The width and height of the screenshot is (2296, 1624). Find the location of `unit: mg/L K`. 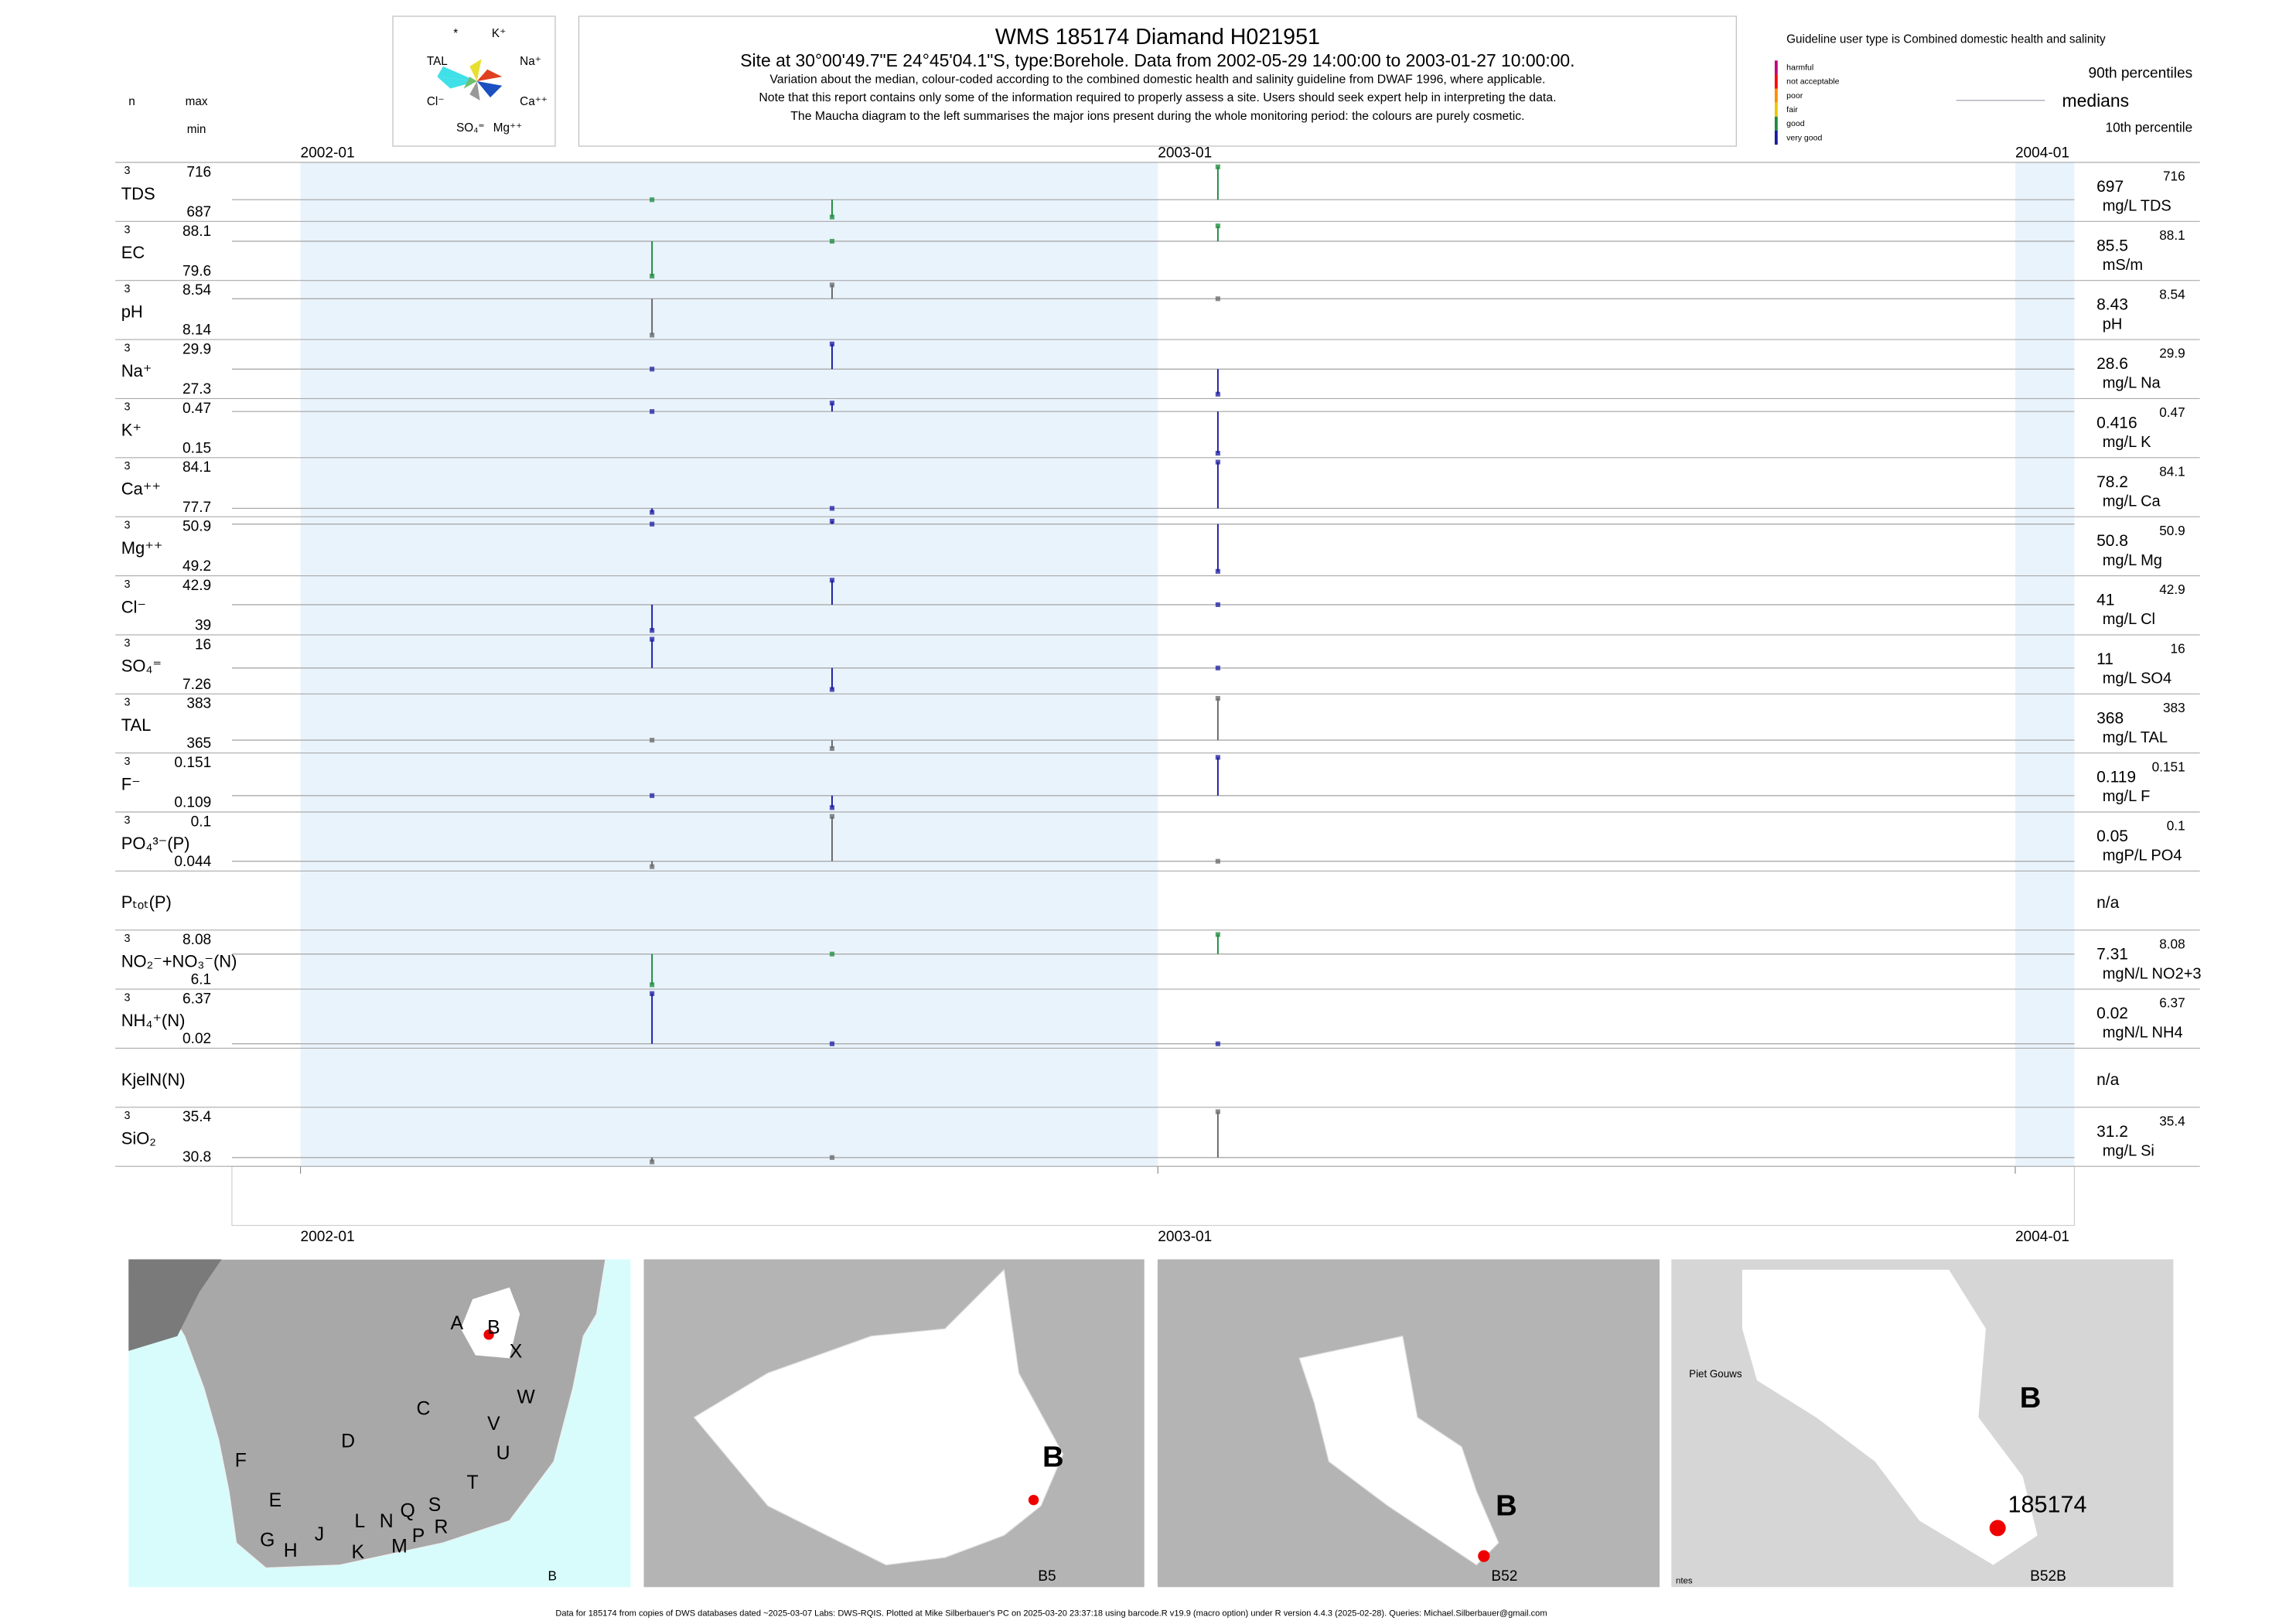

unit: mg/L K is located at coordinates (2127, 442).